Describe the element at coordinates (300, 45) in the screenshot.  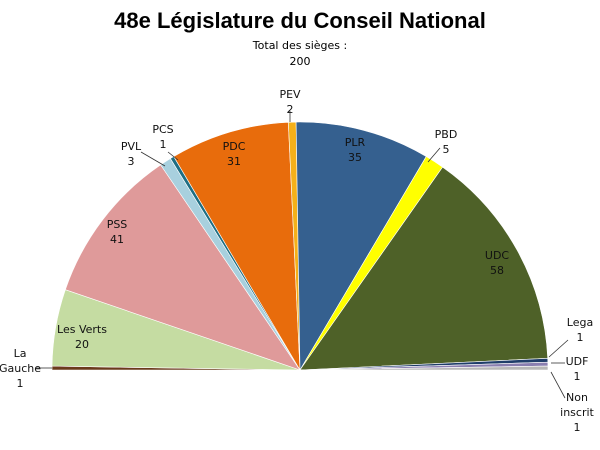
I see `subtitle-line-1: Total des sièges :` at that location.